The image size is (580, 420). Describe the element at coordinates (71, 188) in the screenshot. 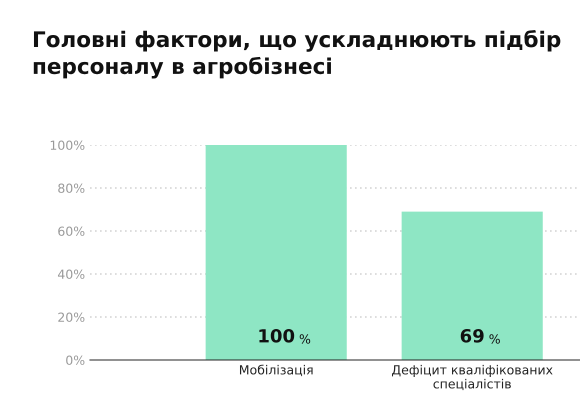

I see `y-tick-label: 80%` at that location.